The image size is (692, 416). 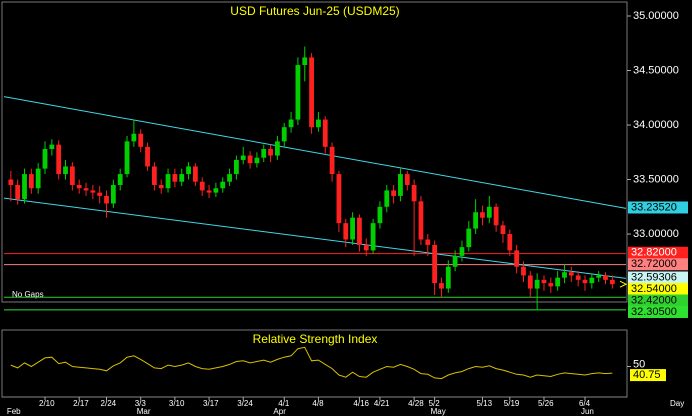 What do you see at coordinates (656, 234) in the screenshot?
I see `y-tick-label: 33.00000` at bounding box center [656, 234].